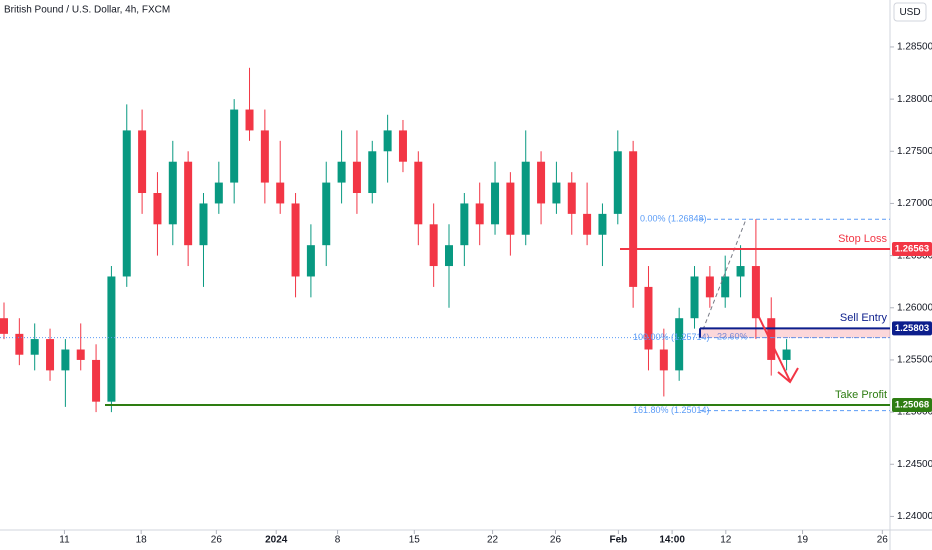 The width and height of the screenshot is (932, 550). Describe the element at coordinates (778, 349) in the screenshot. I see `target-arrow` at that location.